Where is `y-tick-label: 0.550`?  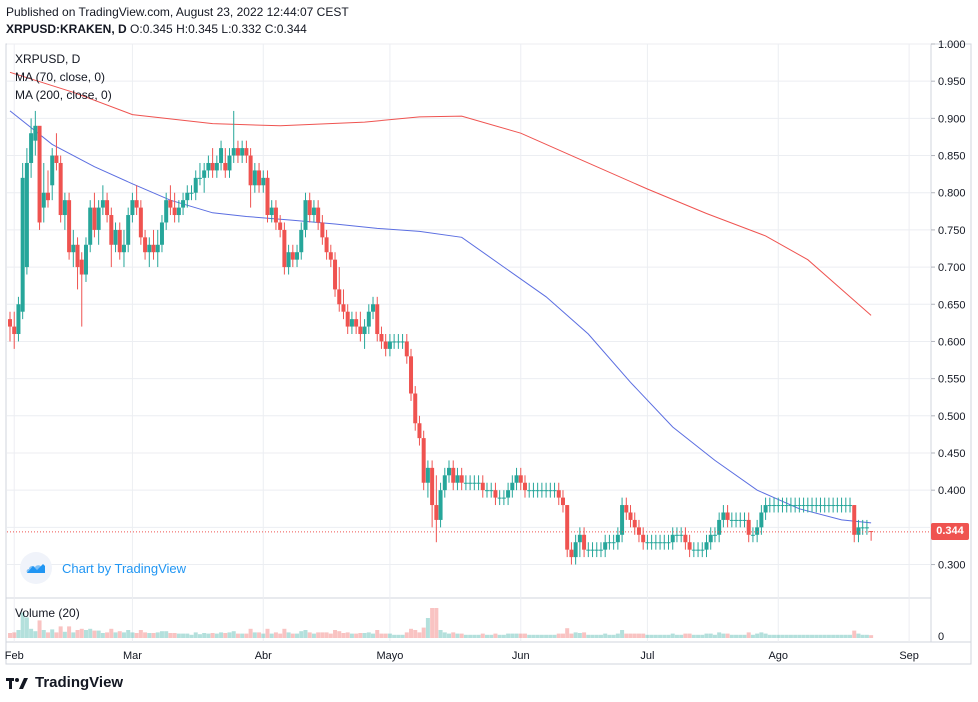 y-tick-label: 0.550 is located at coordinates (952, 380).